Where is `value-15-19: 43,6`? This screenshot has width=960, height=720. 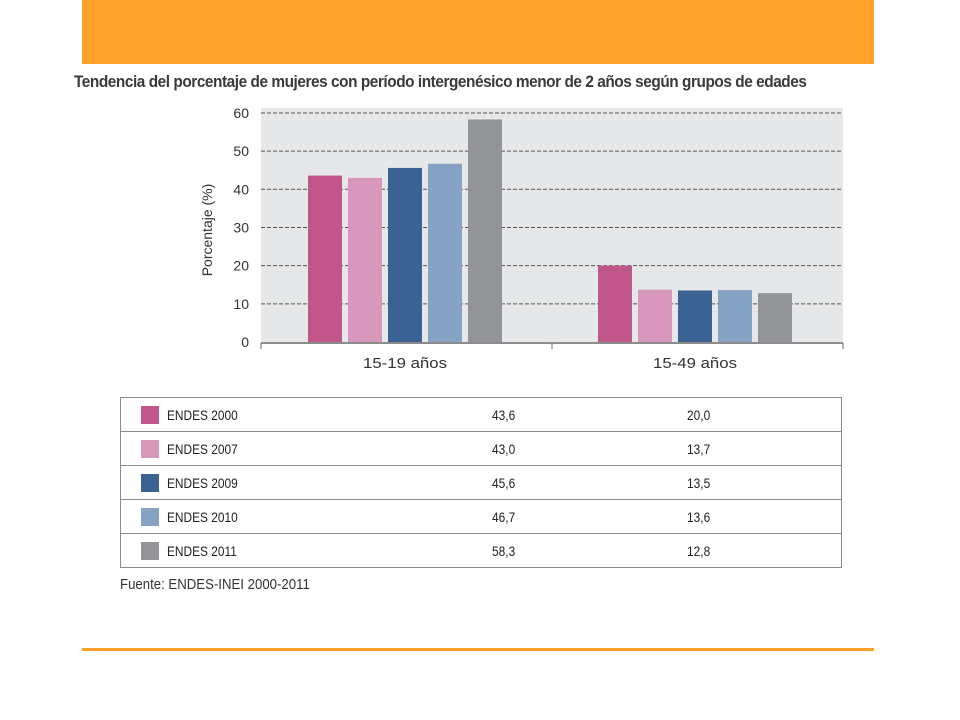 value-15-19: 43,6 is located at coordinates (503, 414).